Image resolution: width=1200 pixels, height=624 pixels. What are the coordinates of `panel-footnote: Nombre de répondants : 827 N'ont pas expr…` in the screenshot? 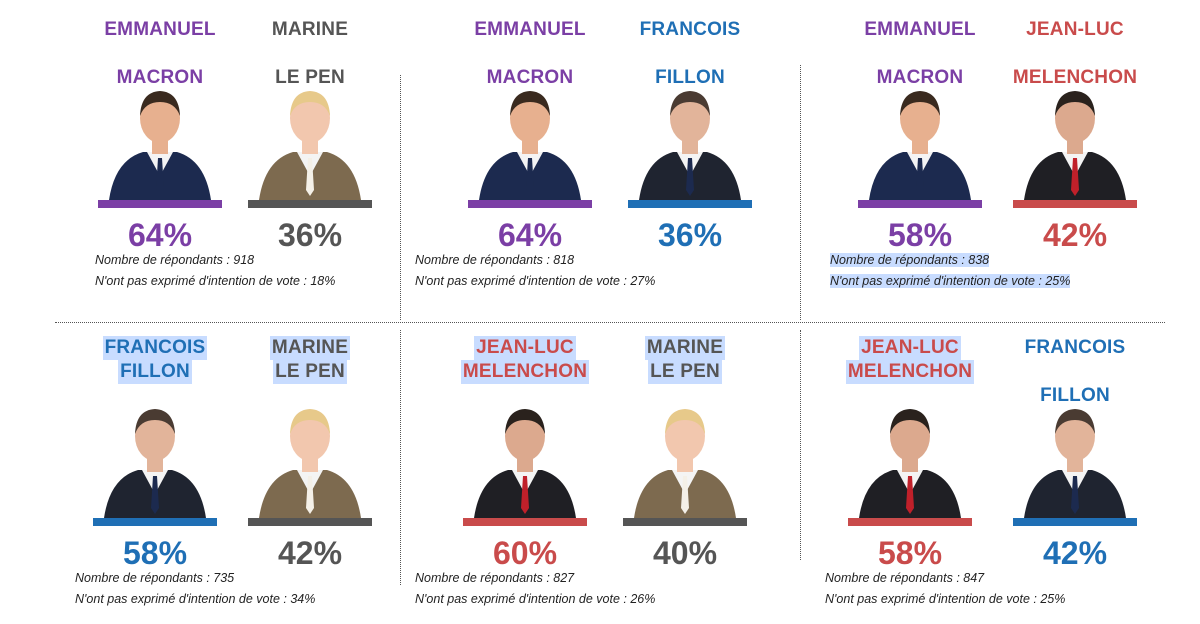 It's located at (580, 589).